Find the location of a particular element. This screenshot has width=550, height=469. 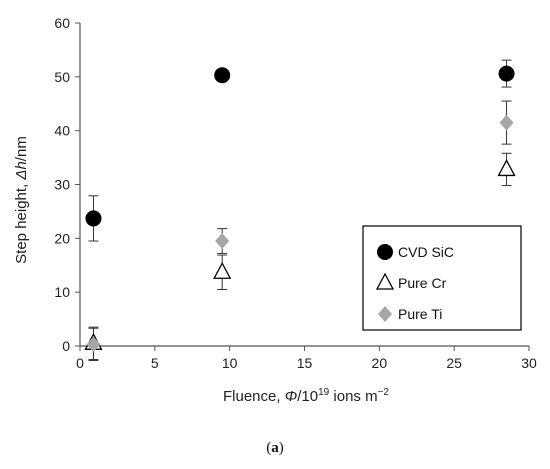

y-tick-label: 60 is located at coordinates (62, 23).